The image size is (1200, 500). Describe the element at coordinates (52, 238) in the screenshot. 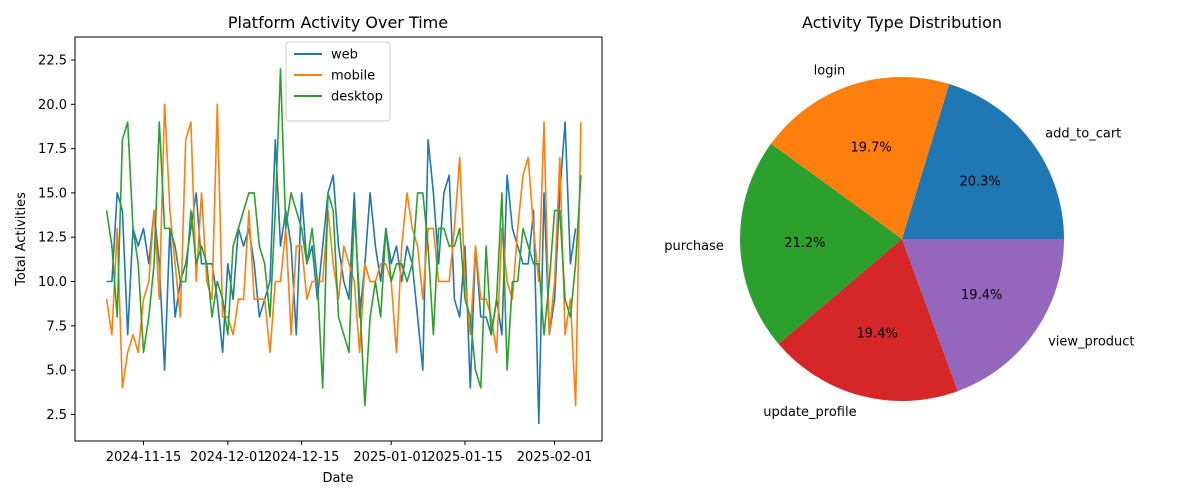

I see `y-tick-label: 12.5` at that location.